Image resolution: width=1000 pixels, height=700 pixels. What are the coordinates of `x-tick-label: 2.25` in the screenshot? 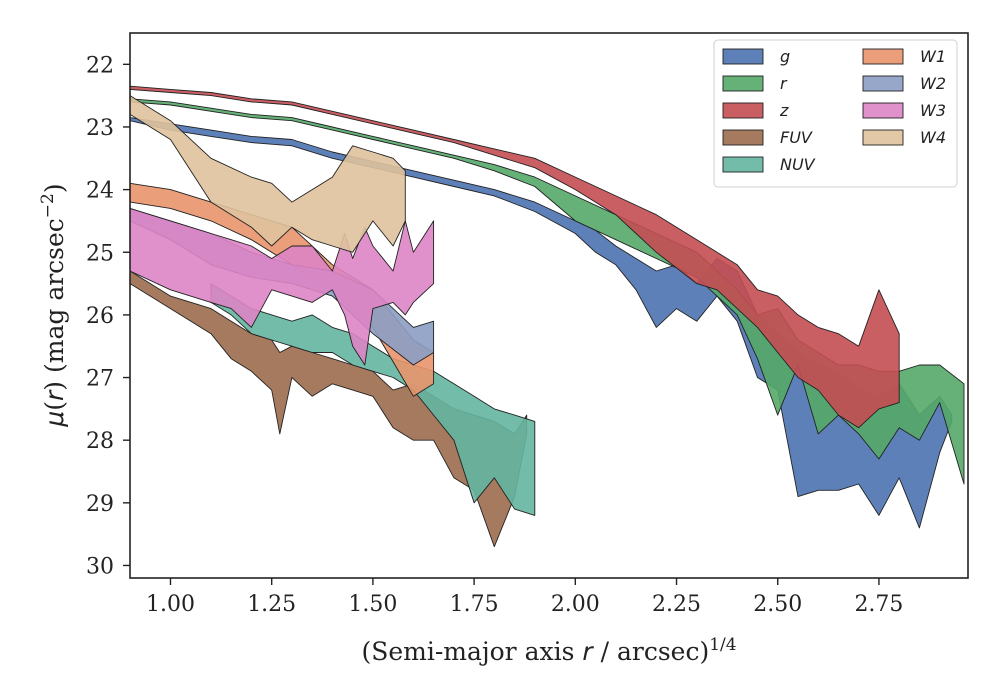 It's located at (676, 604).